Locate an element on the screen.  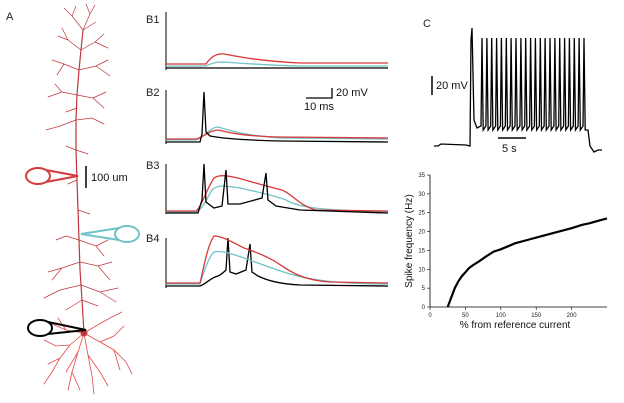
fi-x-tick-label: 50 is located at coordinates (465, 316).